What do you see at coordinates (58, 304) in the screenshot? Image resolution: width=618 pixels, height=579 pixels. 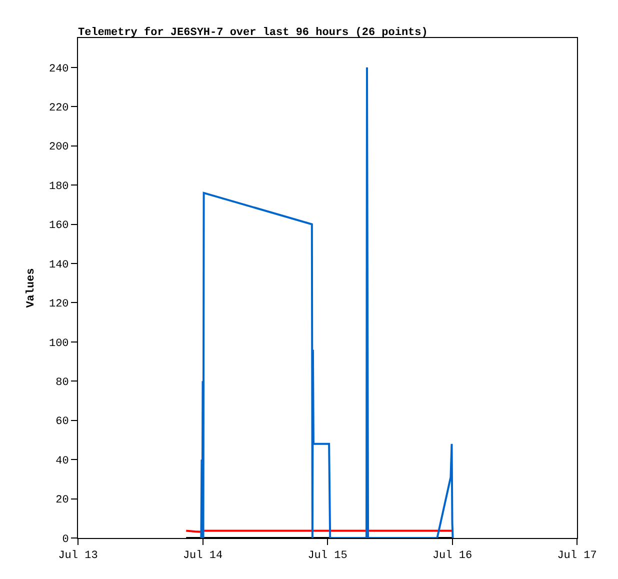 I see `y-tick-label: 120` at bounding box center [58, 304].